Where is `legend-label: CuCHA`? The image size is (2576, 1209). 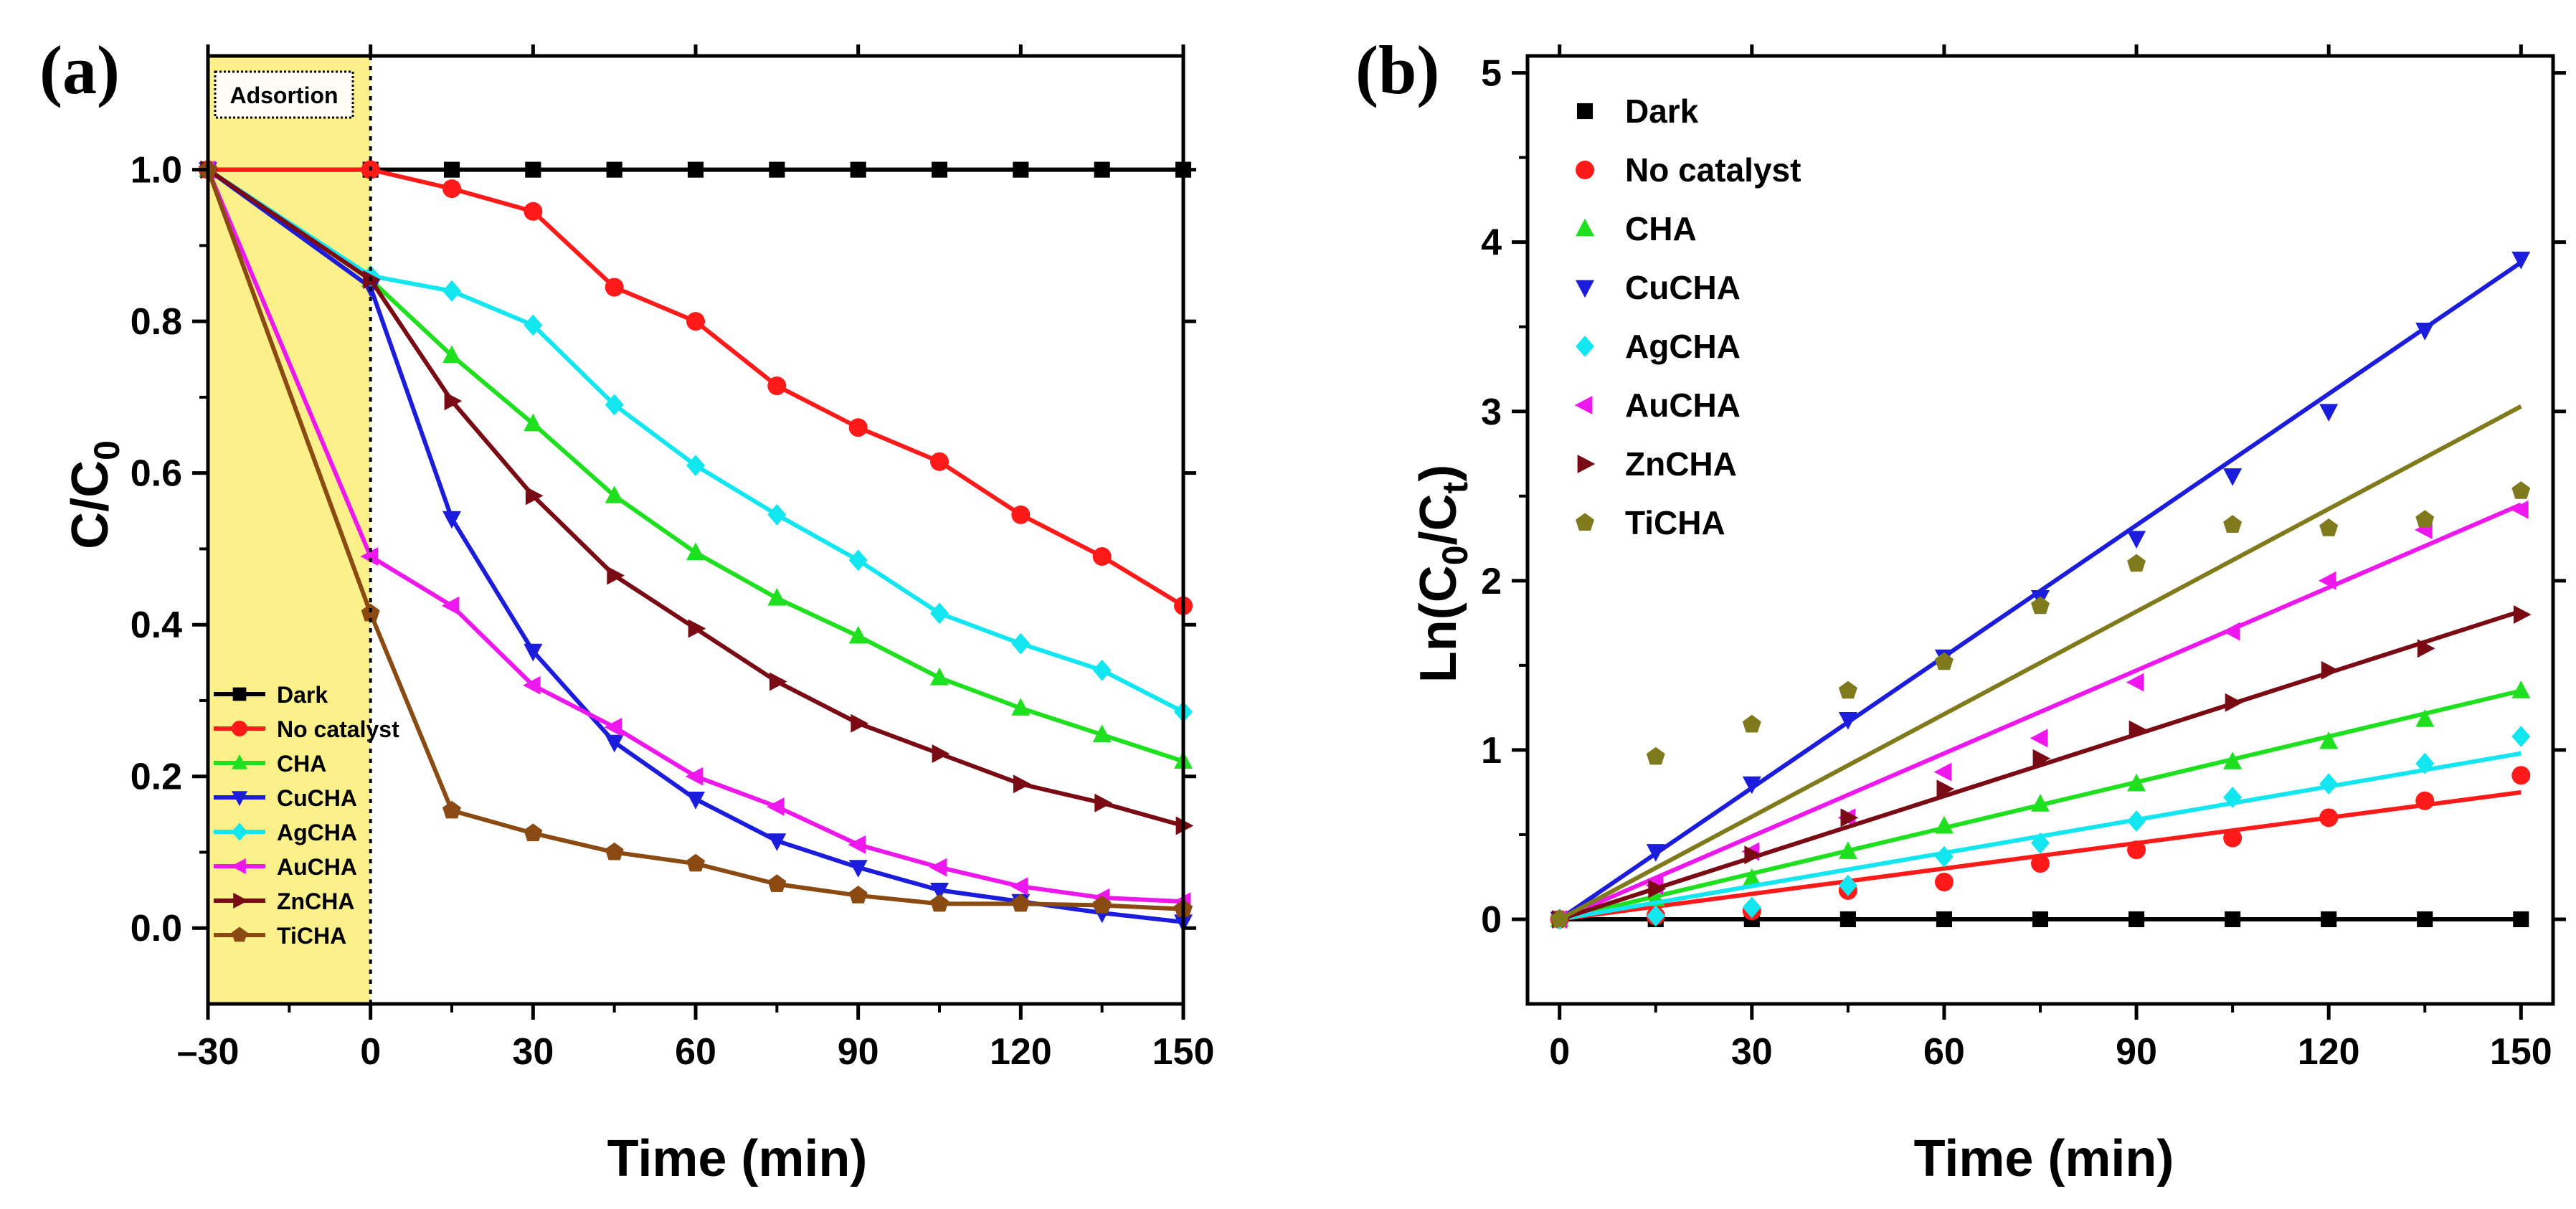 legend-label: CuCHA is located at coordinates (1683, 287).